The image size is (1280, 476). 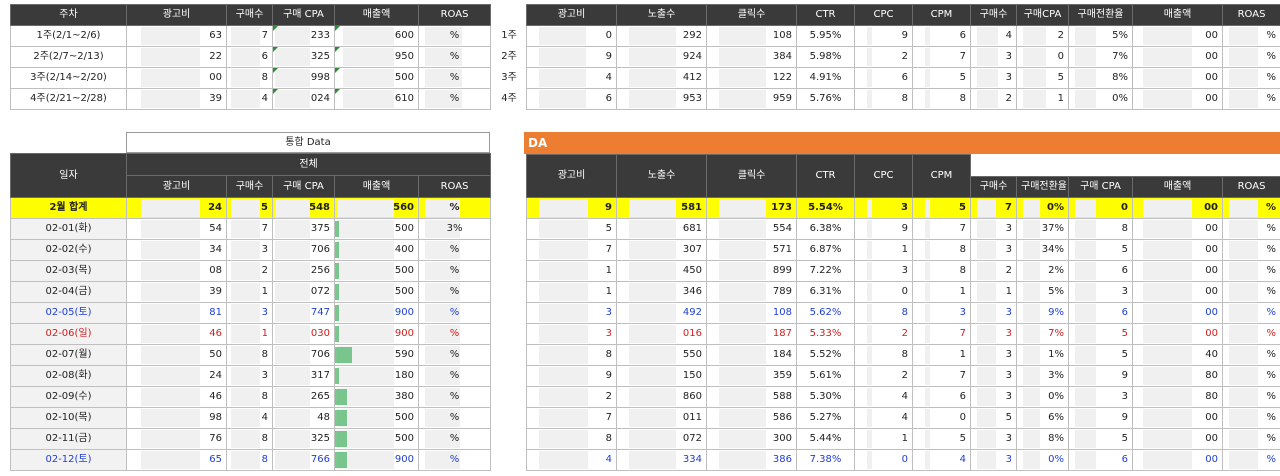 What do you see at coordinates (176, 36) in the screenshot?
I see `cost-cell: 63` at bounding box center [176, 36].